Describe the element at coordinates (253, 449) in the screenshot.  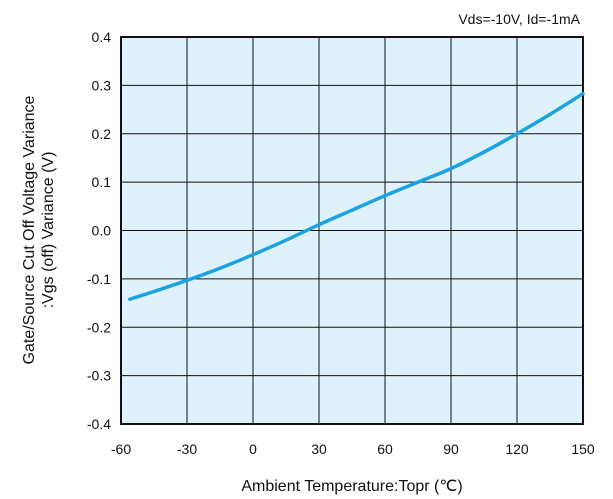
I see `x-tick-label: 0` at that location.